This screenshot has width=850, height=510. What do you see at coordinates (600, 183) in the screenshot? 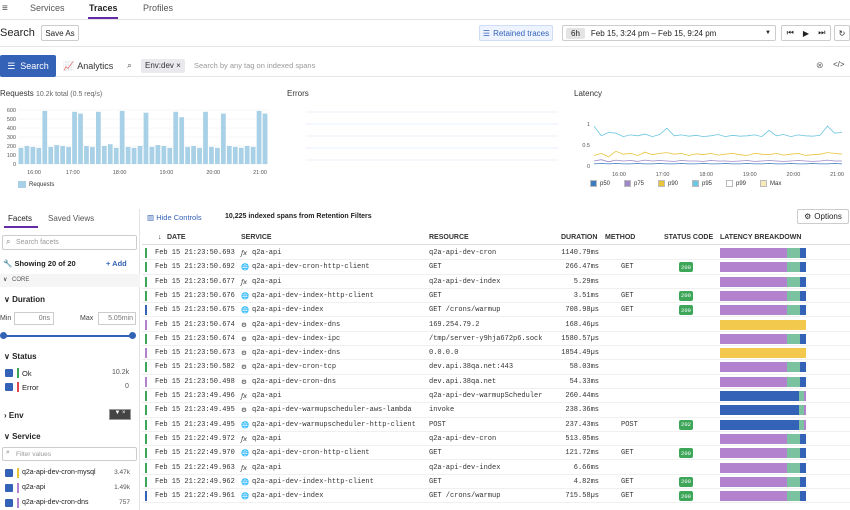
I see `latency-legend-item: p50` at bounding box center [600, 183].